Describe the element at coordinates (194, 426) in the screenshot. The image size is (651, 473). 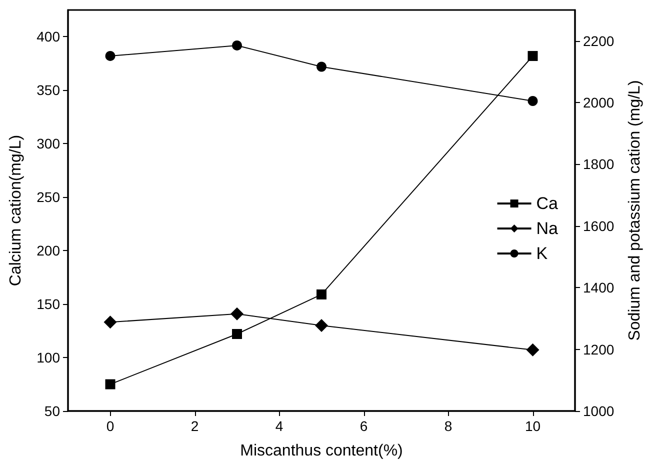
I see `x-tick-label: 2` at that location.